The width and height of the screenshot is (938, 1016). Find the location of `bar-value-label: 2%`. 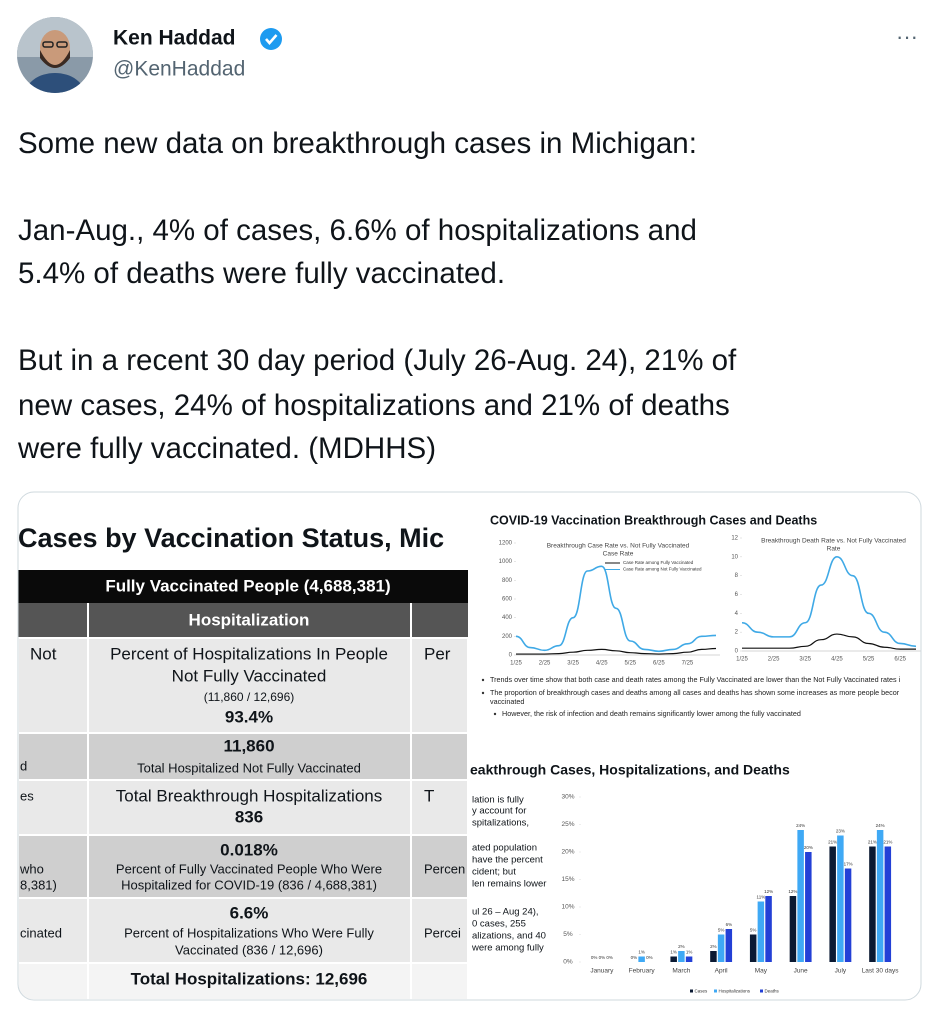

bar-value-label: 2% is located at coordinates (681, 946).